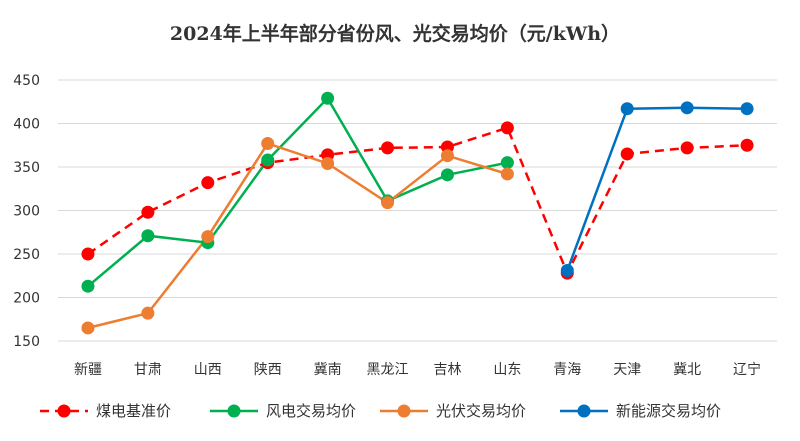  What do you see at coordinates (26, 342) in the screenshot?
I see `y-tick-label: 150` at bounding box center [26, 342].